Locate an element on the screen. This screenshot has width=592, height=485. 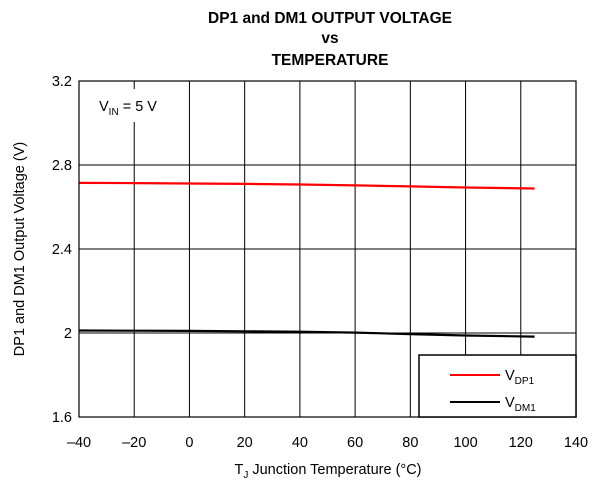
legend-label-vdp1: VDP1 is located at coordinates (520, 377).